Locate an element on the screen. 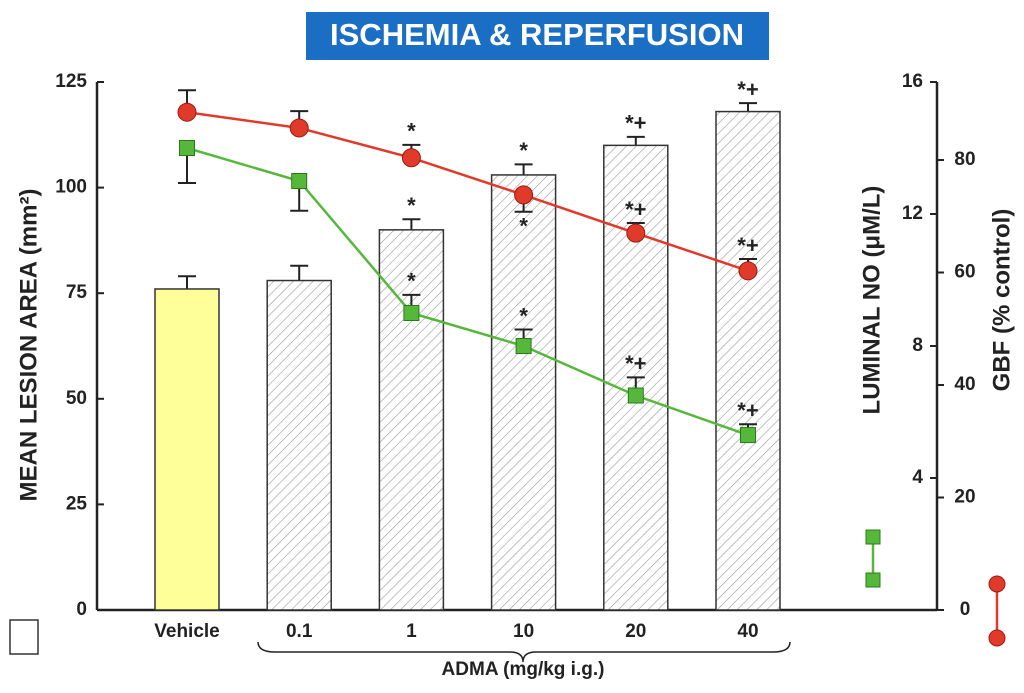  y2-tick-label: 4 is located at coordinates (917, 477).